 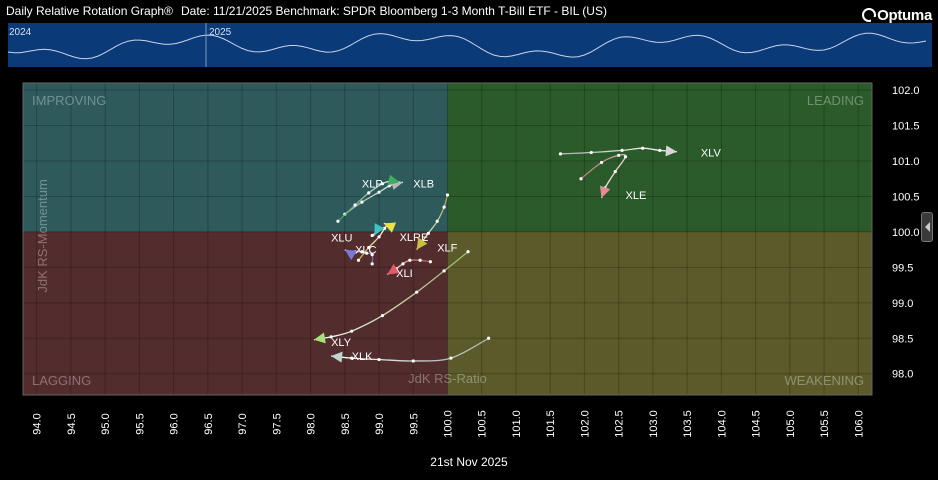 I want to click on tail-xlk: XLK, so click(x=411, y=349).